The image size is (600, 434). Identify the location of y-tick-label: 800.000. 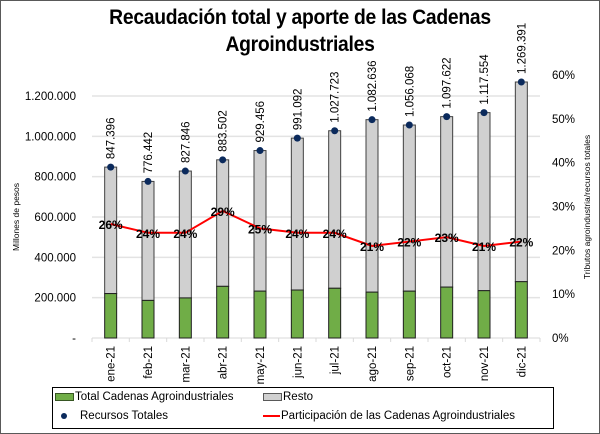
(55, 178).